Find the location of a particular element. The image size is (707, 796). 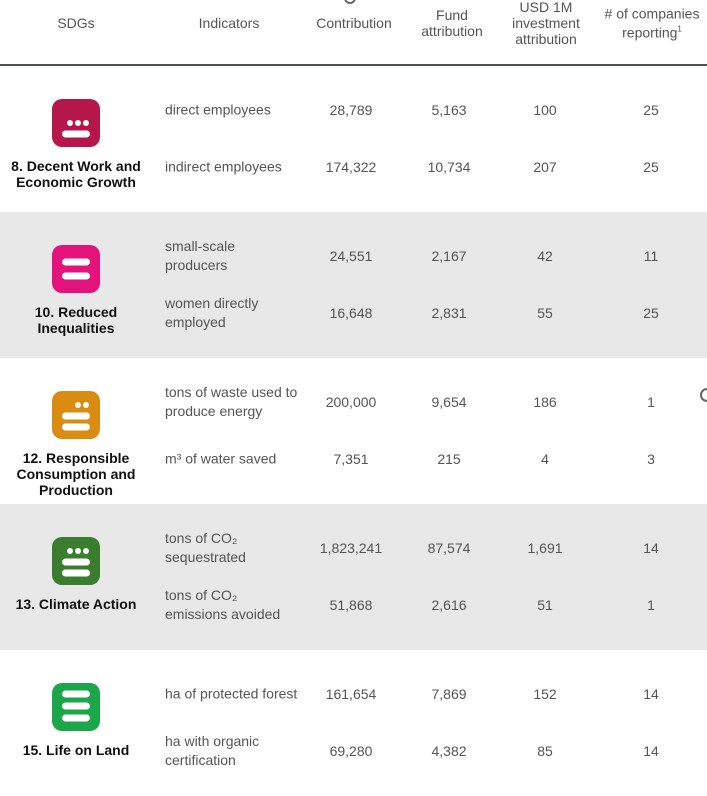

usd-value: 100 is located at coordinates (545, 110).